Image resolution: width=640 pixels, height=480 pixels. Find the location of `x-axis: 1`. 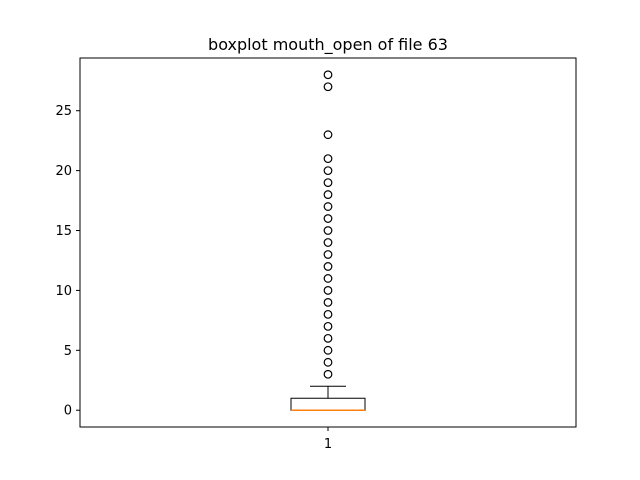

x-axis: 1 is located at coordinates (328, 439).